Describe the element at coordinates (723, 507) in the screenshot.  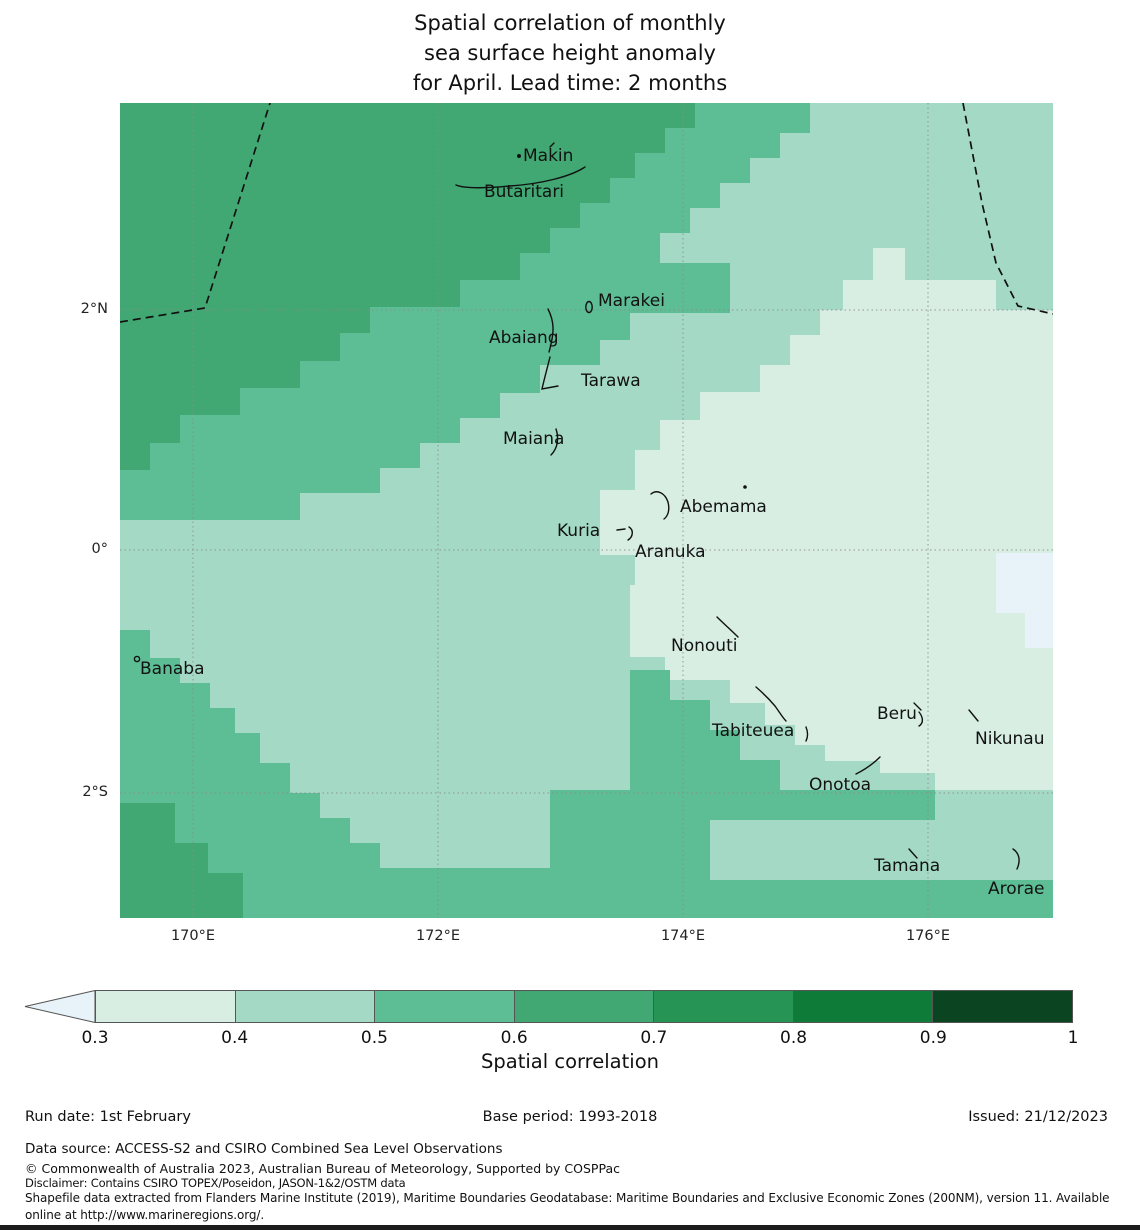
I see `island-label-abemama: Abemama` at that location.